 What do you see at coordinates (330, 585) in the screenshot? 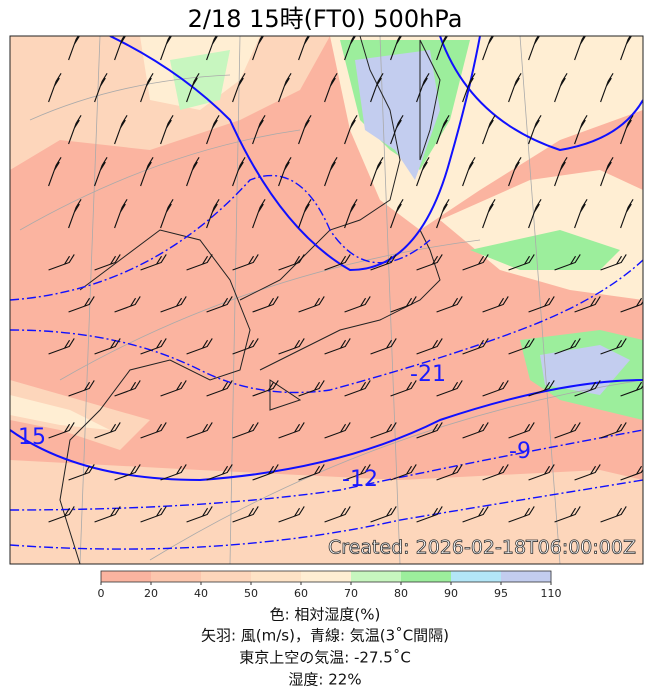
I see `colorbar: 0 20 40 50 60 70 80 90 95 110` at bounding box center [330, 585].